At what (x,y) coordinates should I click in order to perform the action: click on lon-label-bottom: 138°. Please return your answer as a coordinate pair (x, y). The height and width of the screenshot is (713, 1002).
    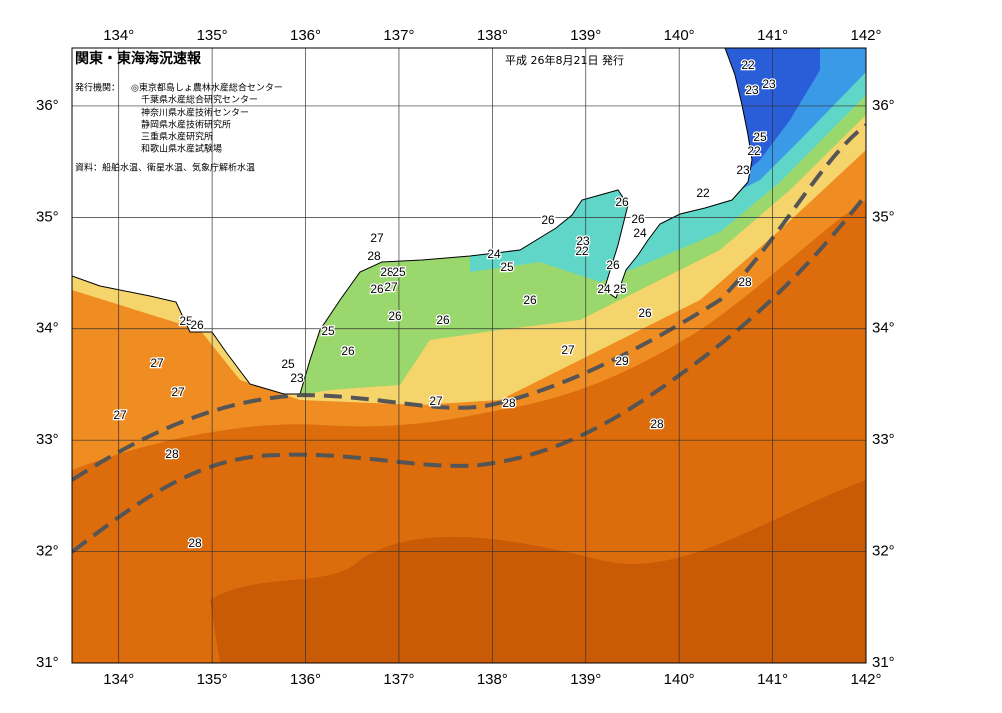
    Looking at the image, I should click on (492, 679).